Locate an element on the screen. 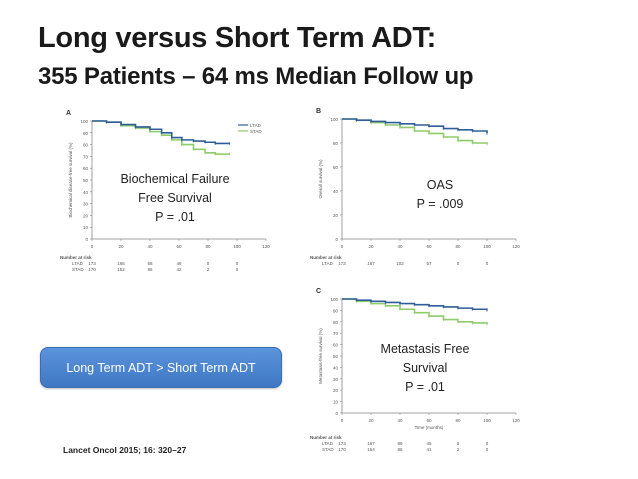 This screenshot has height=479, width=638. series-line-ltad is located at coordinates (161, 132).